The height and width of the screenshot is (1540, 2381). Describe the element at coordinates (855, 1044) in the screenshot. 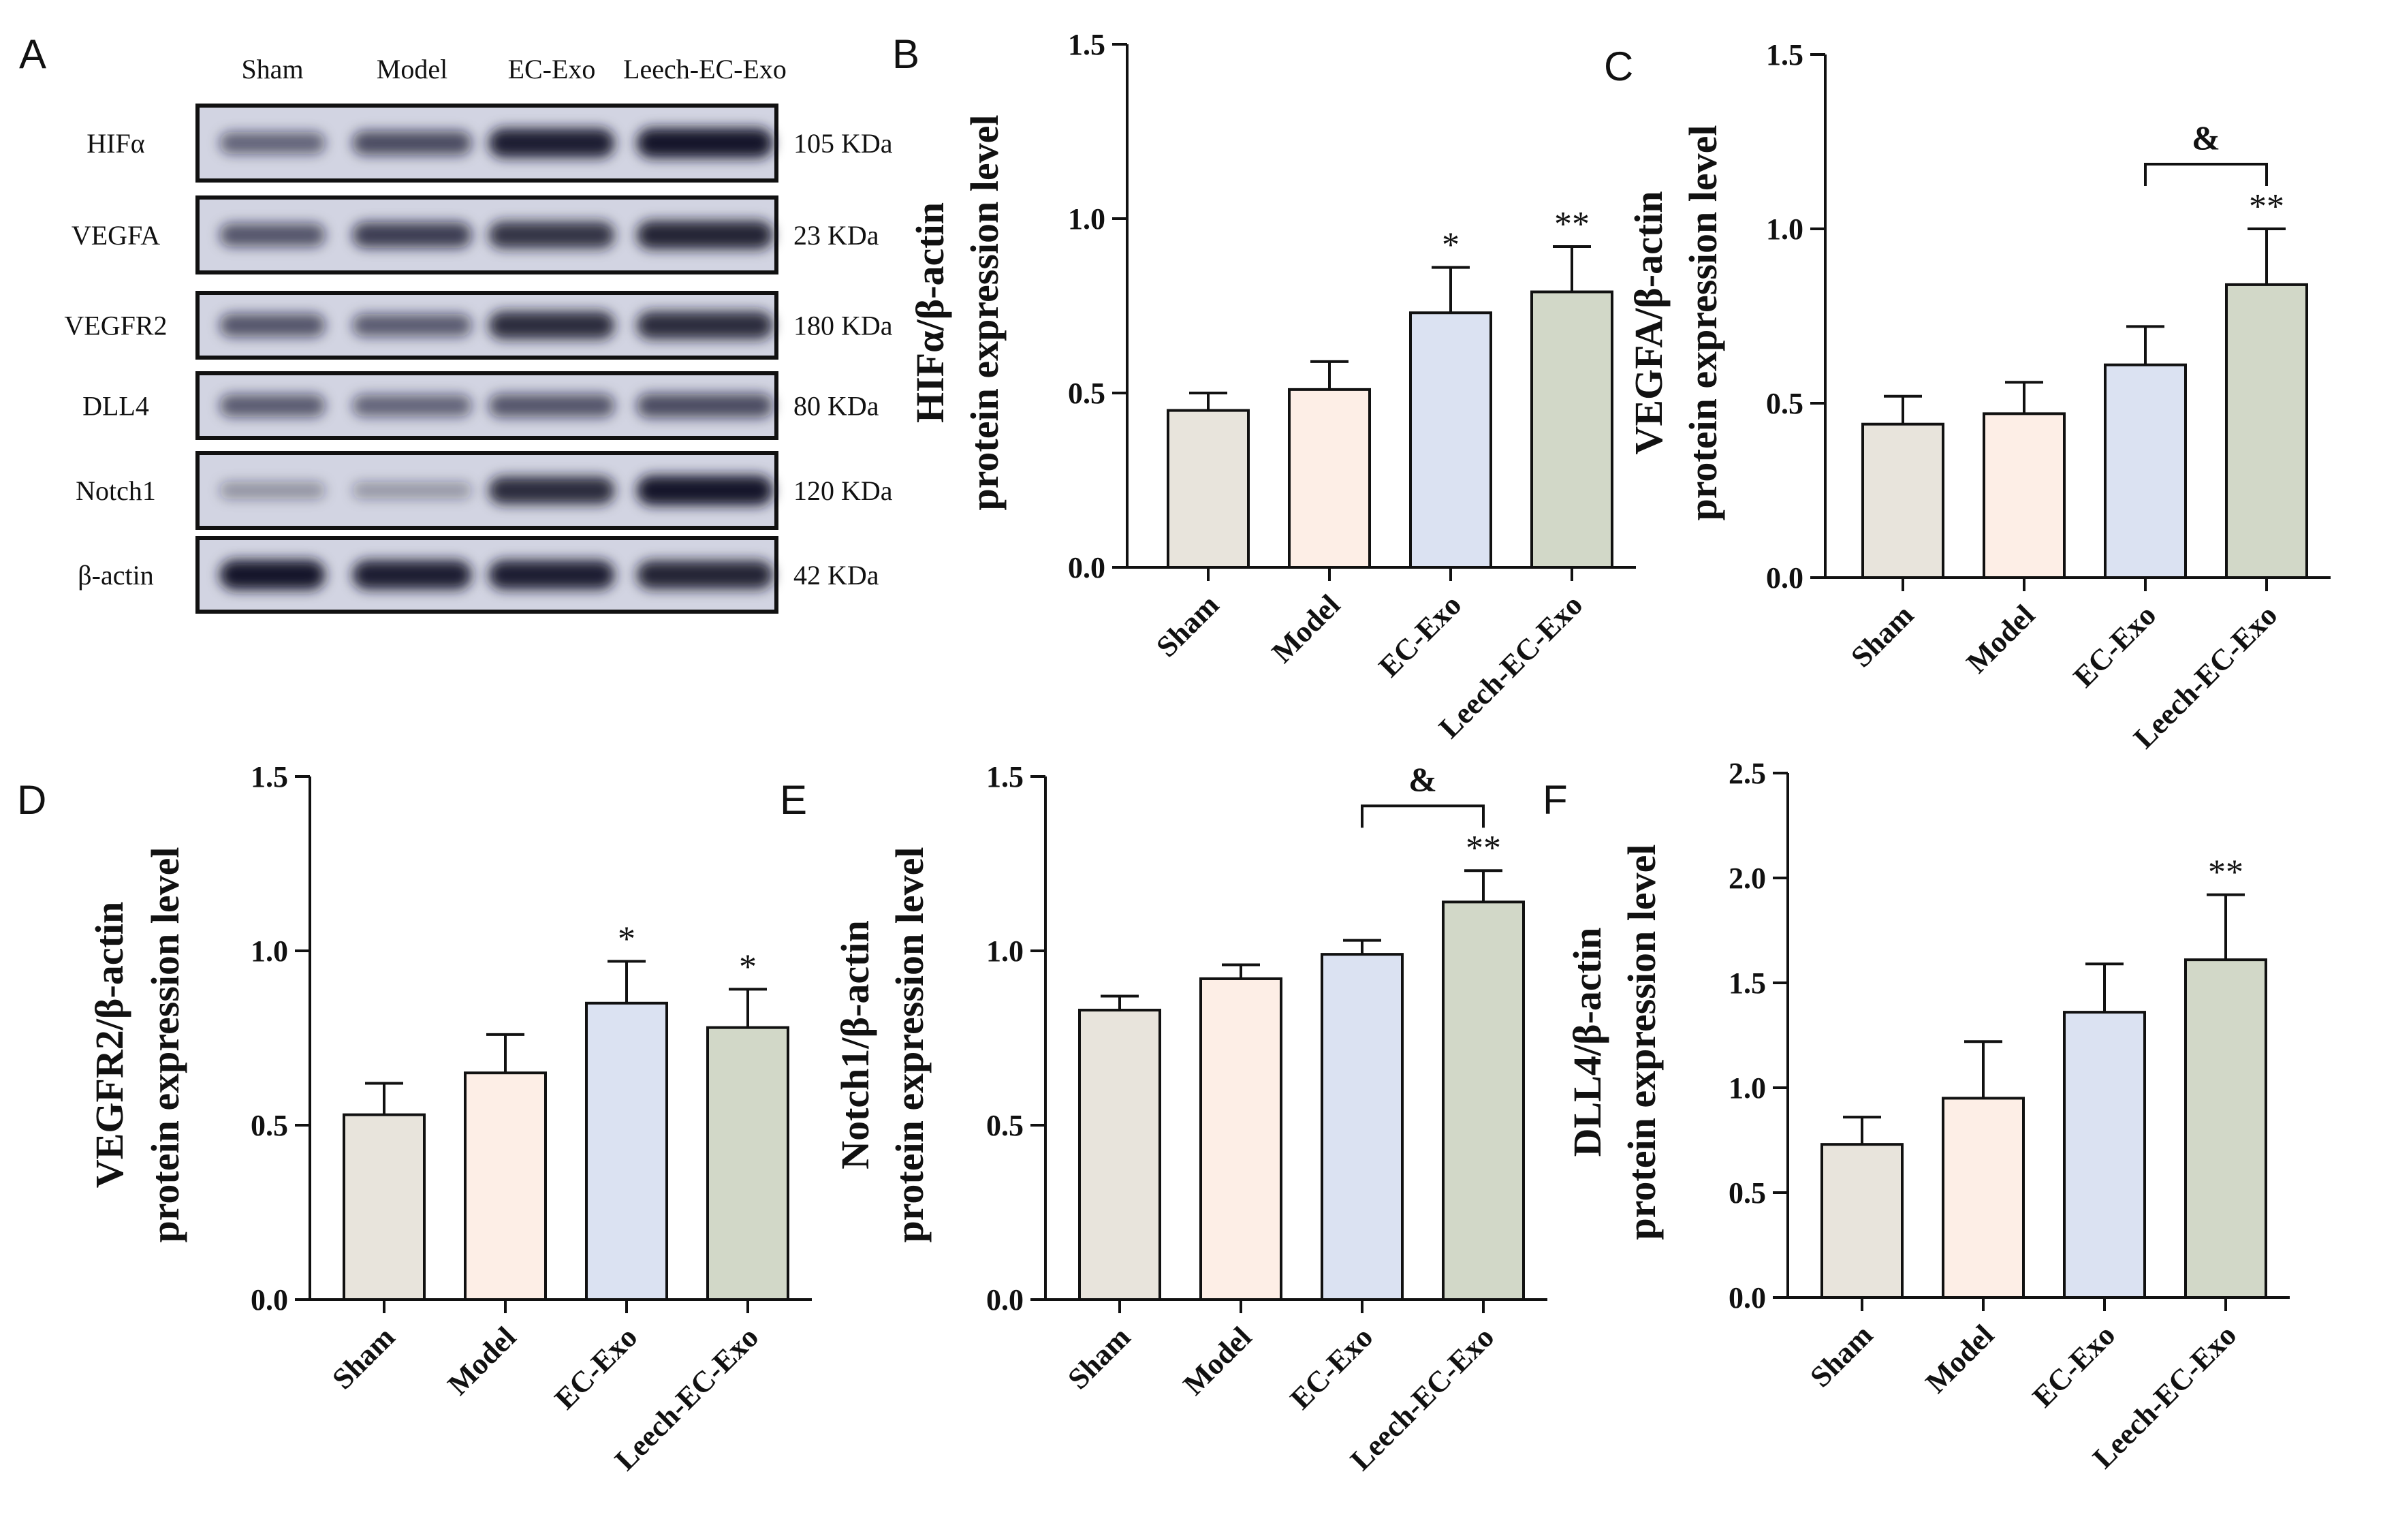

I see `y-axis-title-line1: Notch1/β-actin` at that location.